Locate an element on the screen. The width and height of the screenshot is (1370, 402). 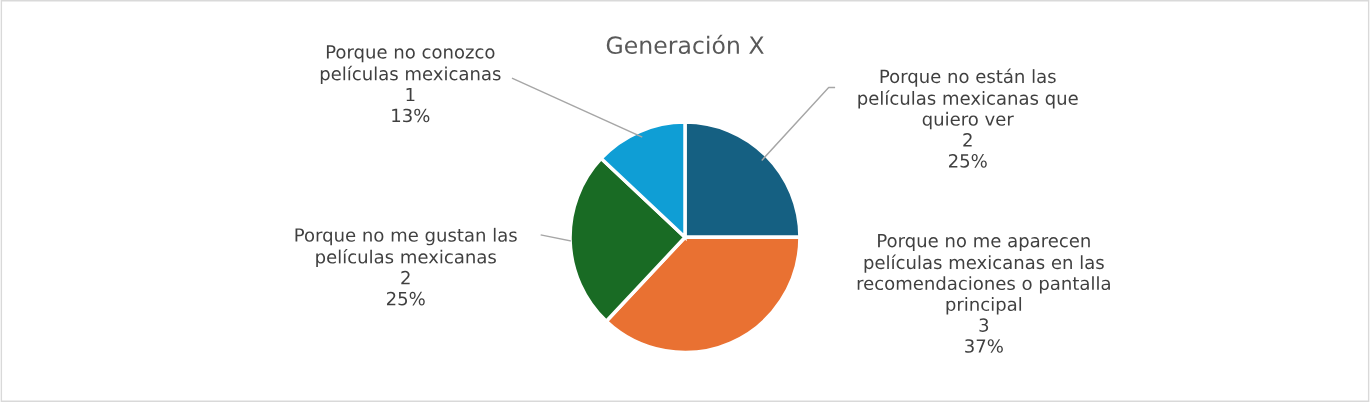
slice-label: Porque no conozco películas mexicanas is located at coordinates (410, 64).